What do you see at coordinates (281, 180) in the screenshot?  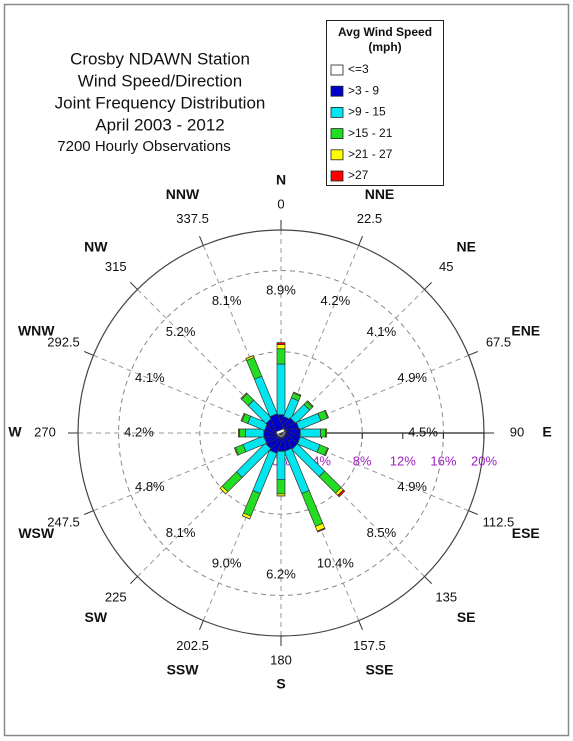 I see `direction-name: N` at bounding box center [281, 180].